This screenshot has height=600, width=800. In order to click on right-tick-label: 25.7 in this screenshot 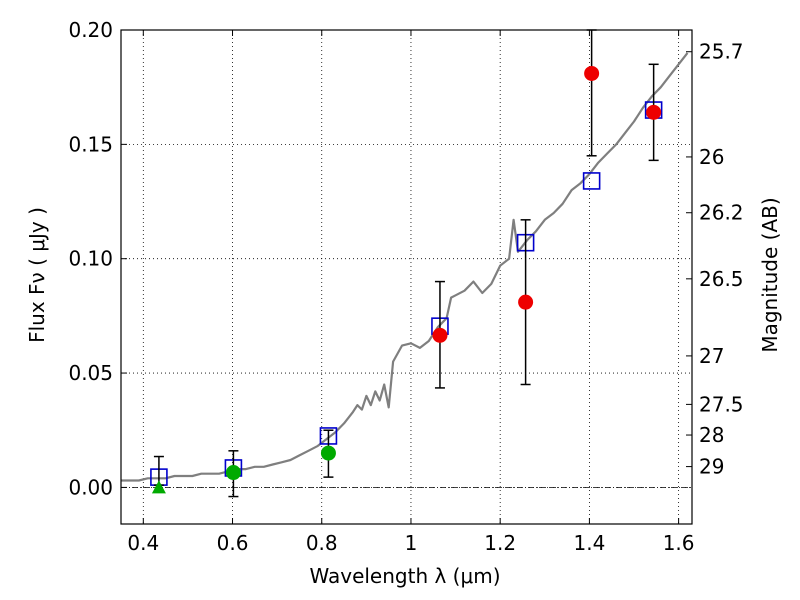, I will do `click(721, 52)`.